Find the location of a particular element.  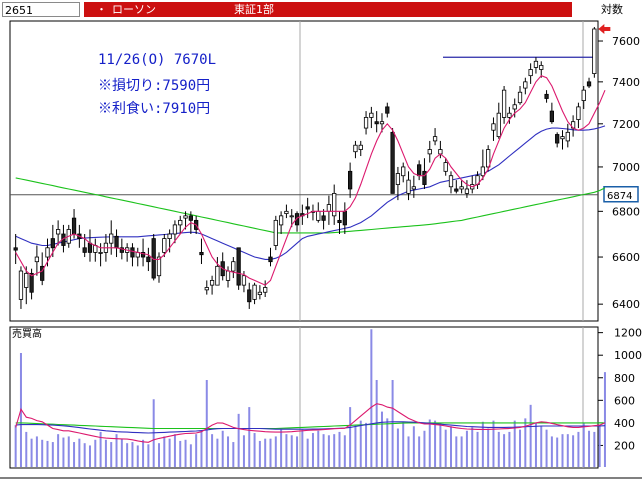

market-bar: 東証1部 is located at coordinates (403, 9).